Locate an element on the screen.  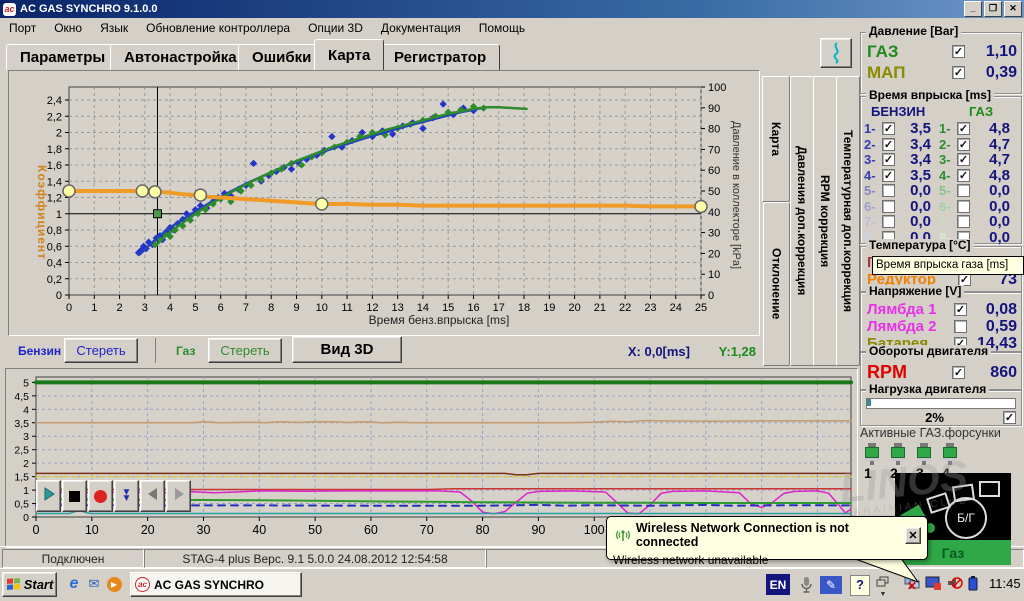
svg-text: 24 is located at coordinates (676, 308).